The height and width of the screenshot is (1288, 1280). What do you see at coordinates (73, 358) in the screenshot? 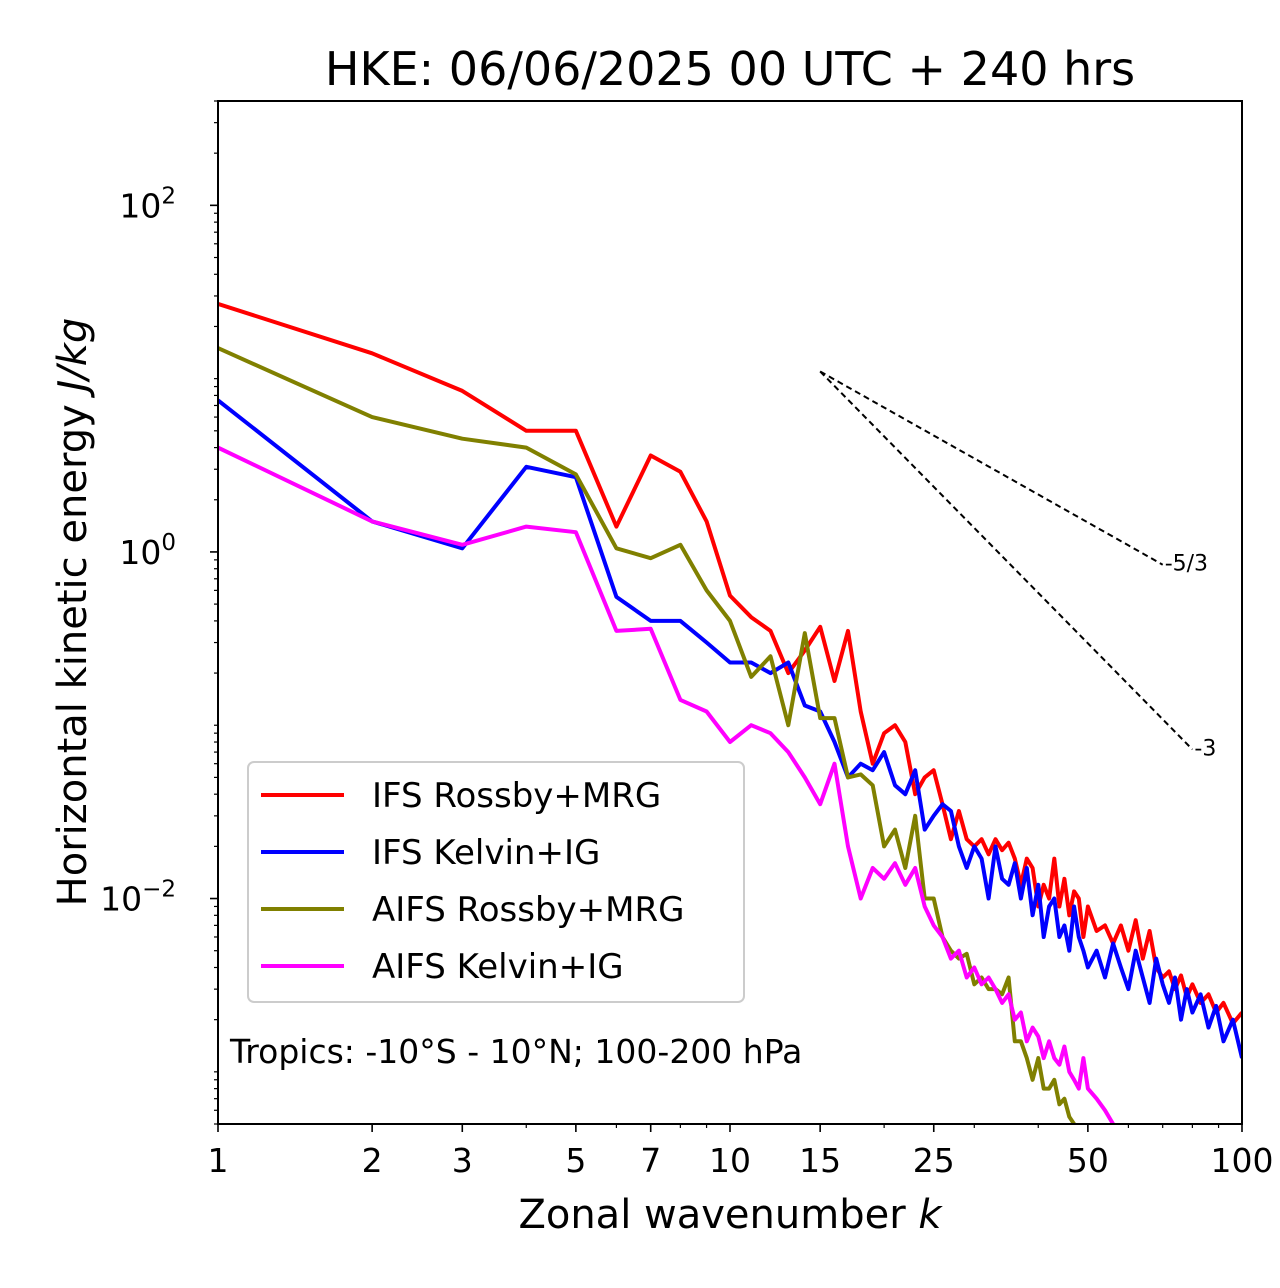
I see `y-axis-label-unit: J/kg` at bounding box center [73, 358].